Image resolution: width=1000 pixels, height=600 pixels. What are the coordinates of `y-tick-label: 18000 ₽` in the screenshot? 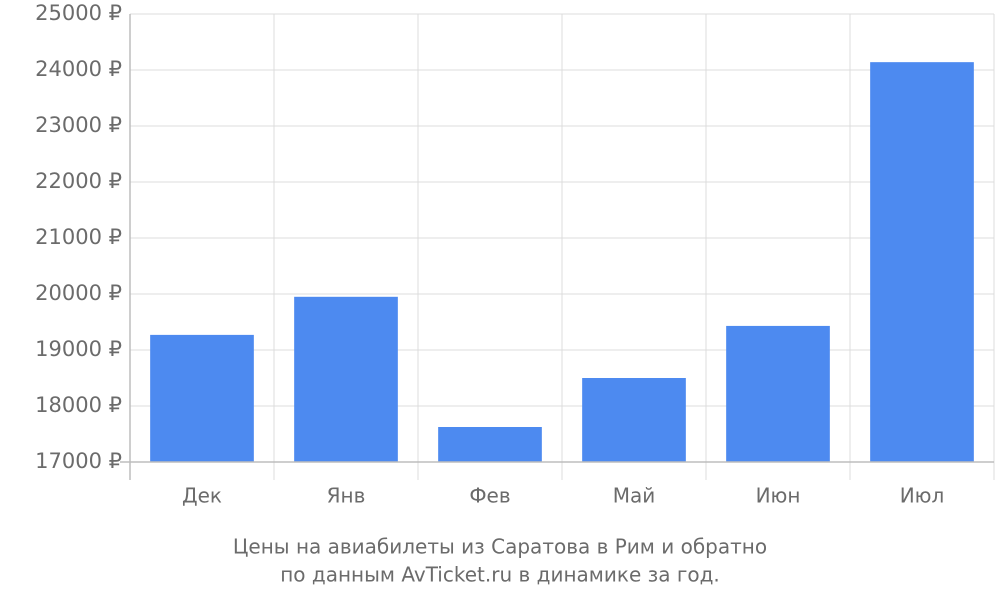 It's located at (78, 405).